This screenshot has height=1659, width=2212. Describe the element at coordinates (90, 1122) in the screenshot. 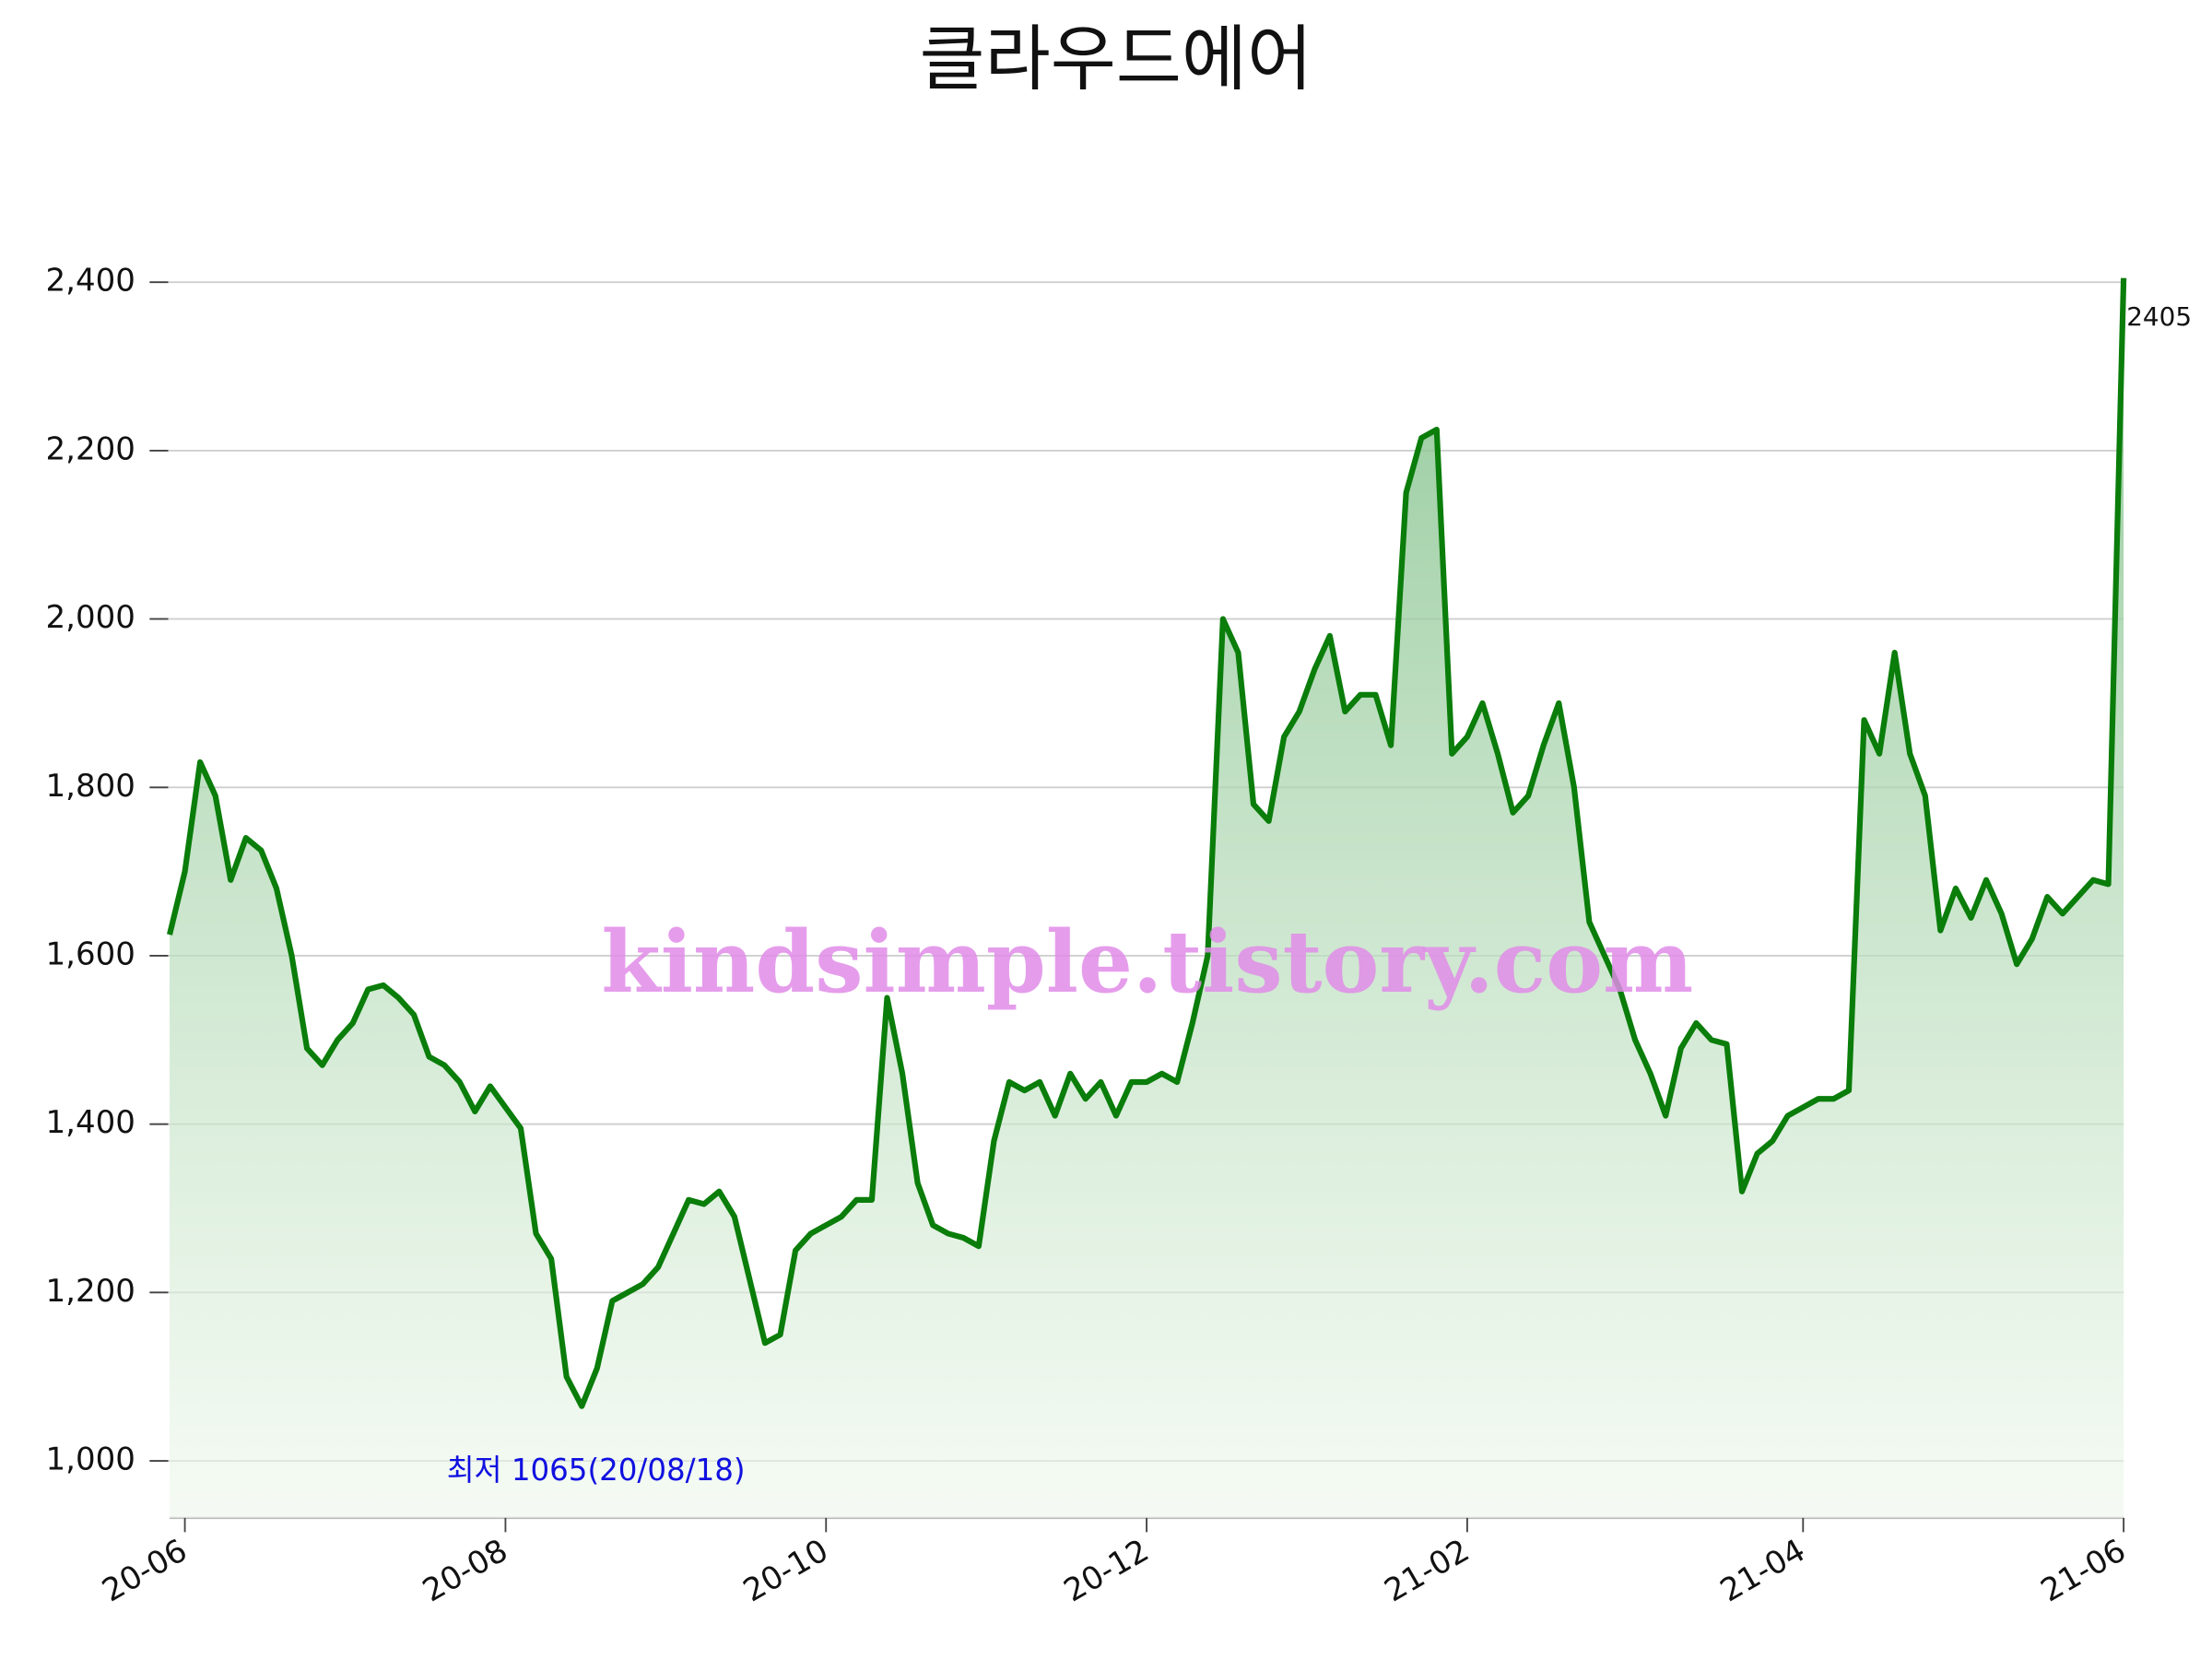

I see `y-tick-label: 1,400` at that location.